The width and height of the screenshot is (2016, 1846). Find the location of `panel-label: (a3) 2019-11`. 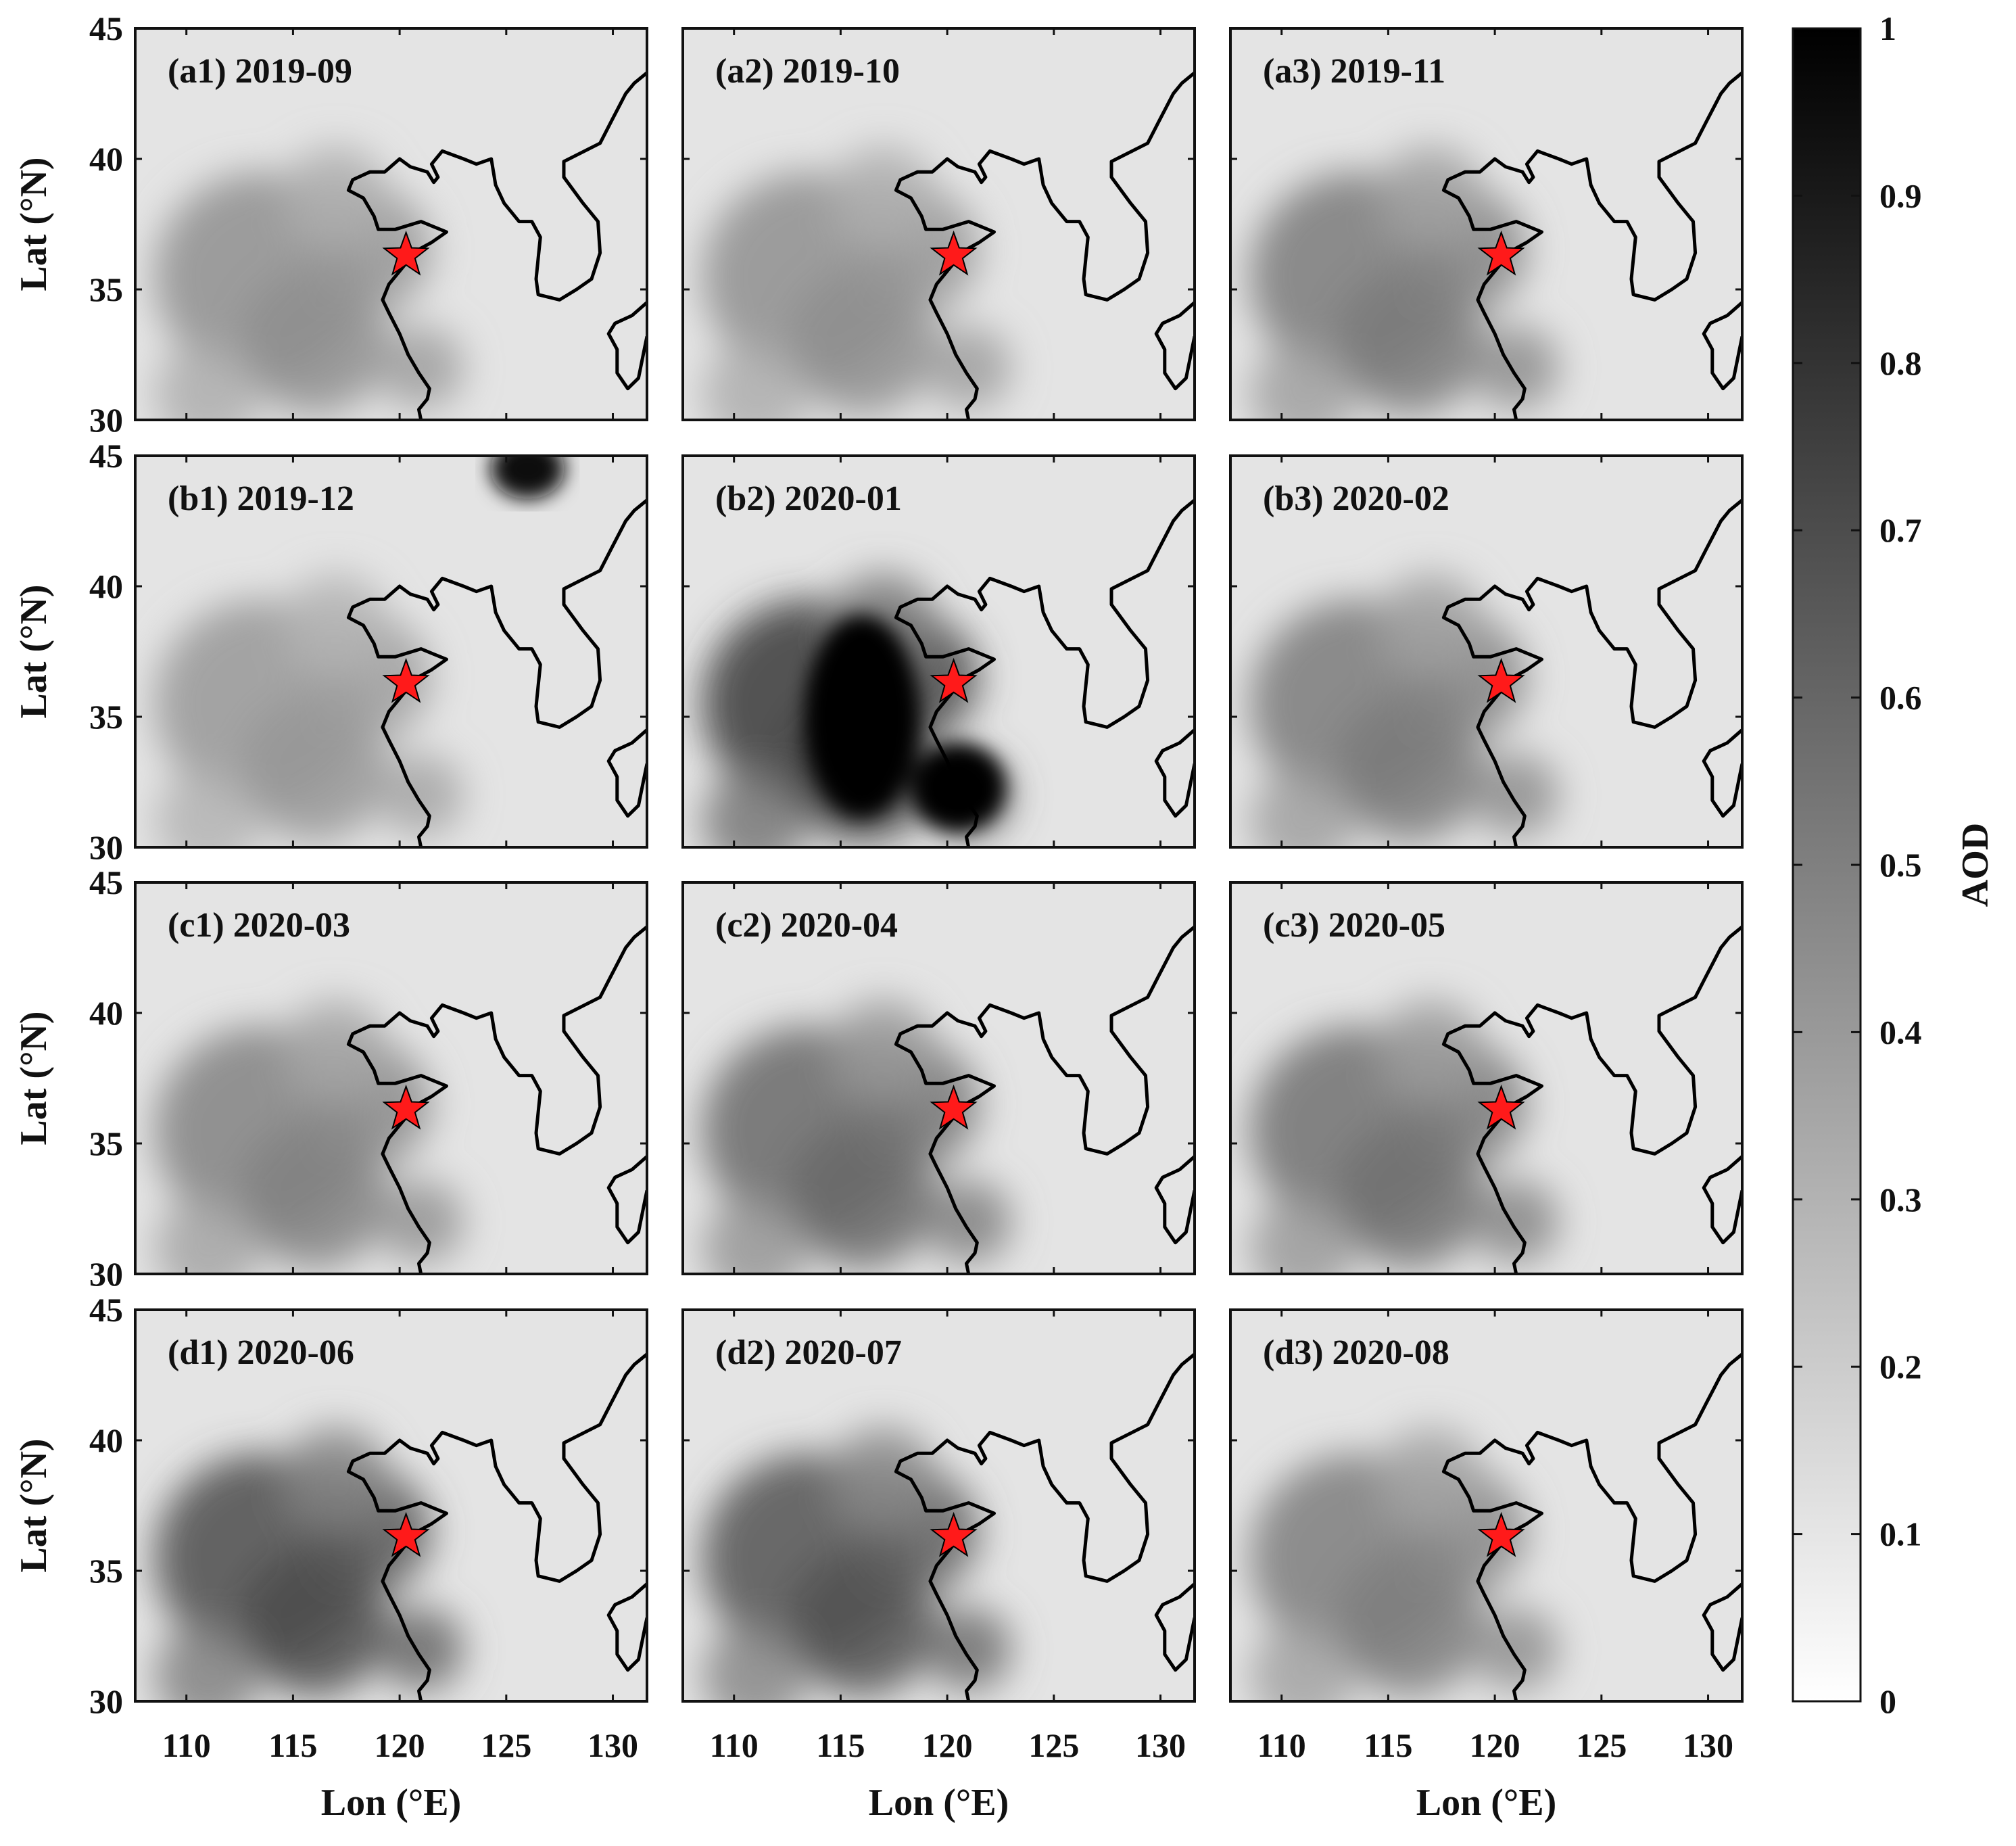

panel-label: (a3) 2019-11 is located at coordinates (1354, 72).